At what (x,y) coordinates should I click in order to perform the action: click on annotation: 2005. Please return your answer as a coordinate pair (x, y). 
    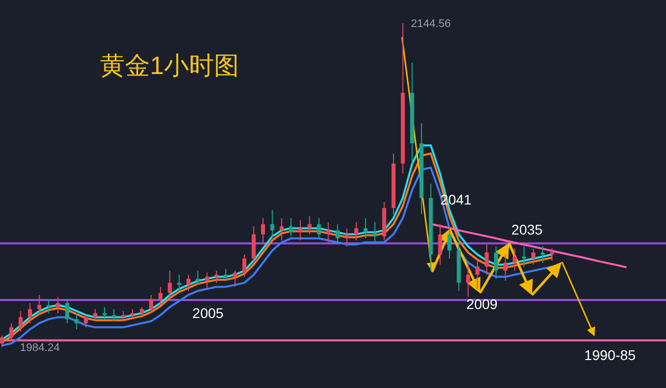
    Looking at the image, I should click on (208, 313).